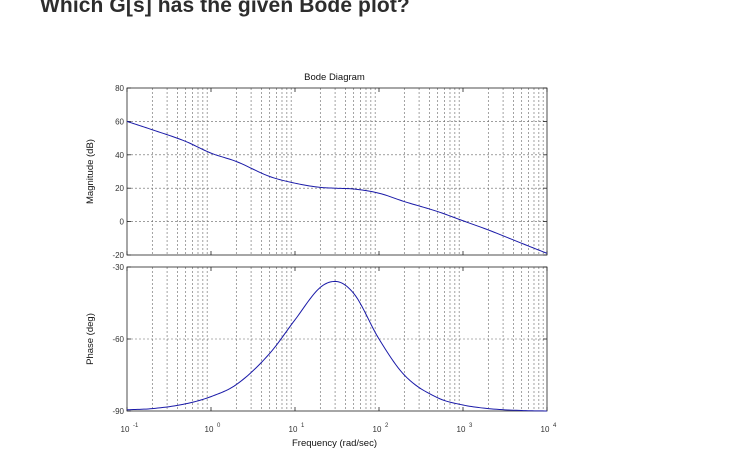 This screenshot has height=461, width=731. What do you see at coordinates (90, 171) in the screenshot?
I see `y-axis-title: Magnitude (dB)` at bounding box center [90, 171].